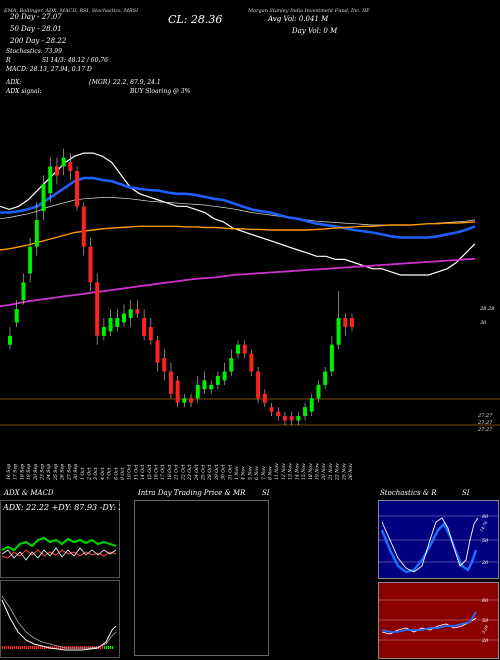  I want to click on candle-30-Sep, so click(77, 189).